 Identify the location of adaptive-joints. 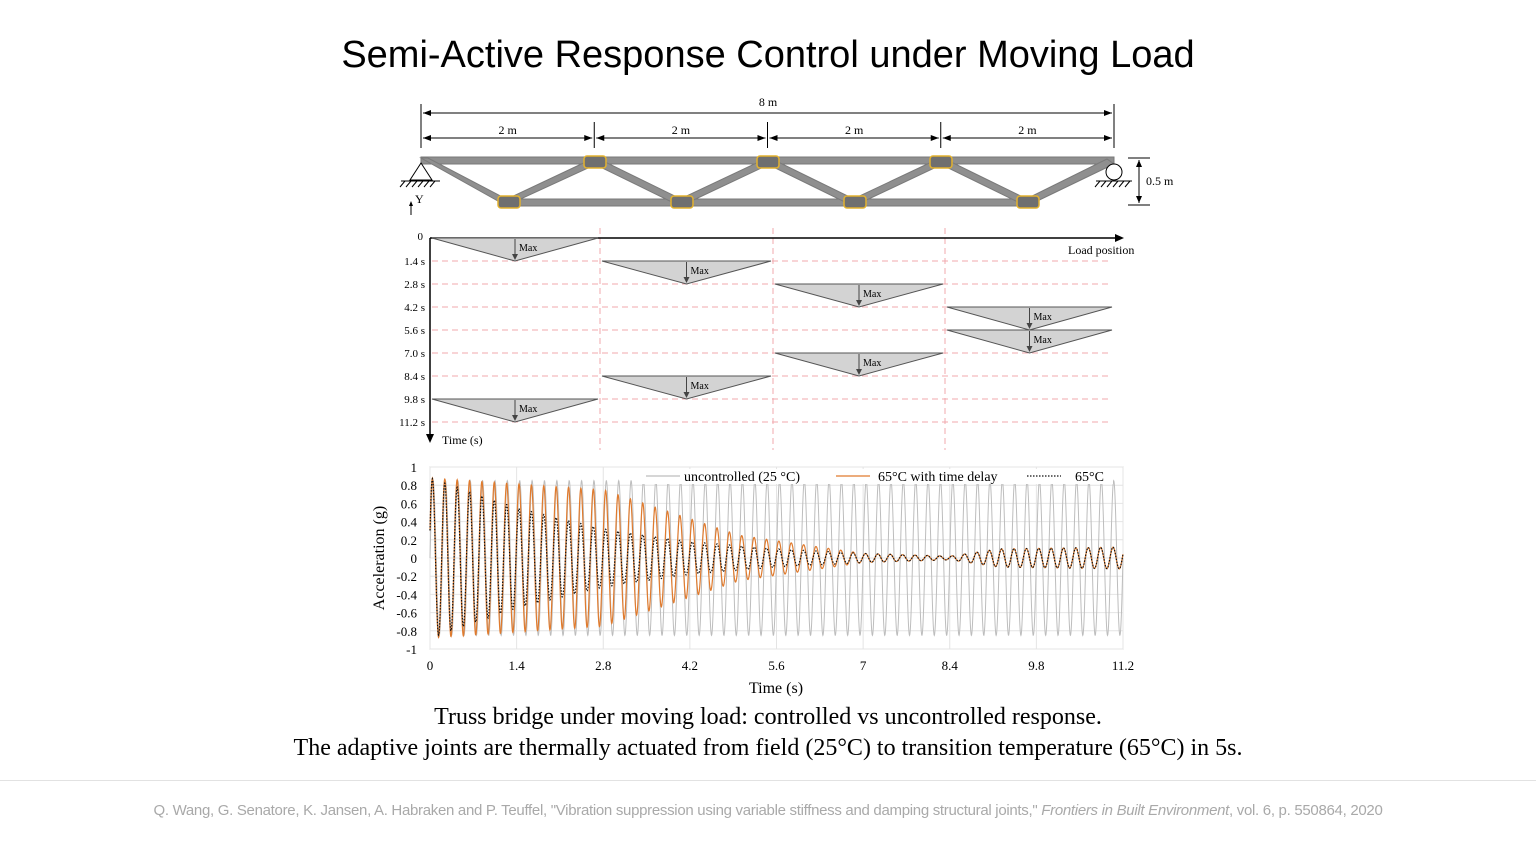
(768, 182).